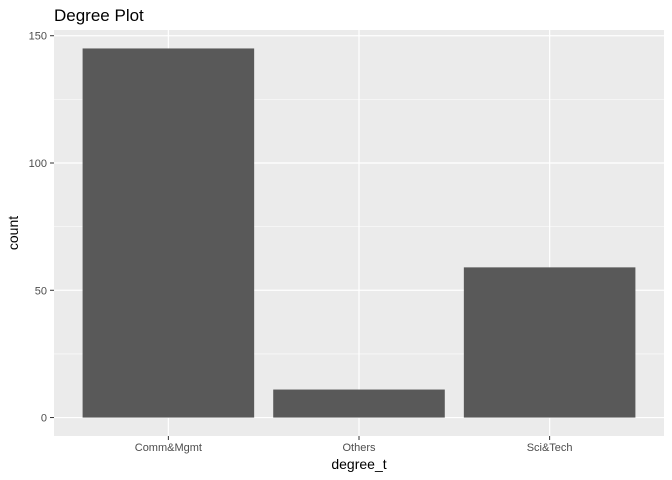  What do you see at coordinates (41, 291) in the screenshot?
I see `y-tick-label: 50` at bounding box center [41, 291].